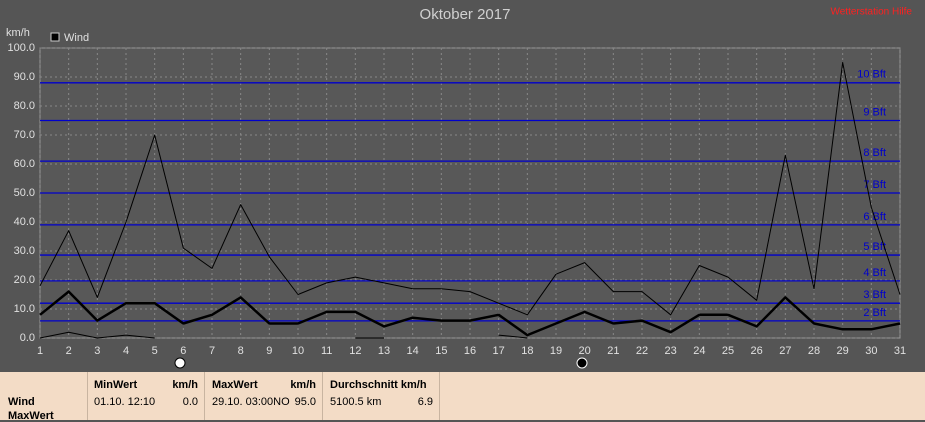  I want to click on y-tick-label: 40.0, so click(24, 222).